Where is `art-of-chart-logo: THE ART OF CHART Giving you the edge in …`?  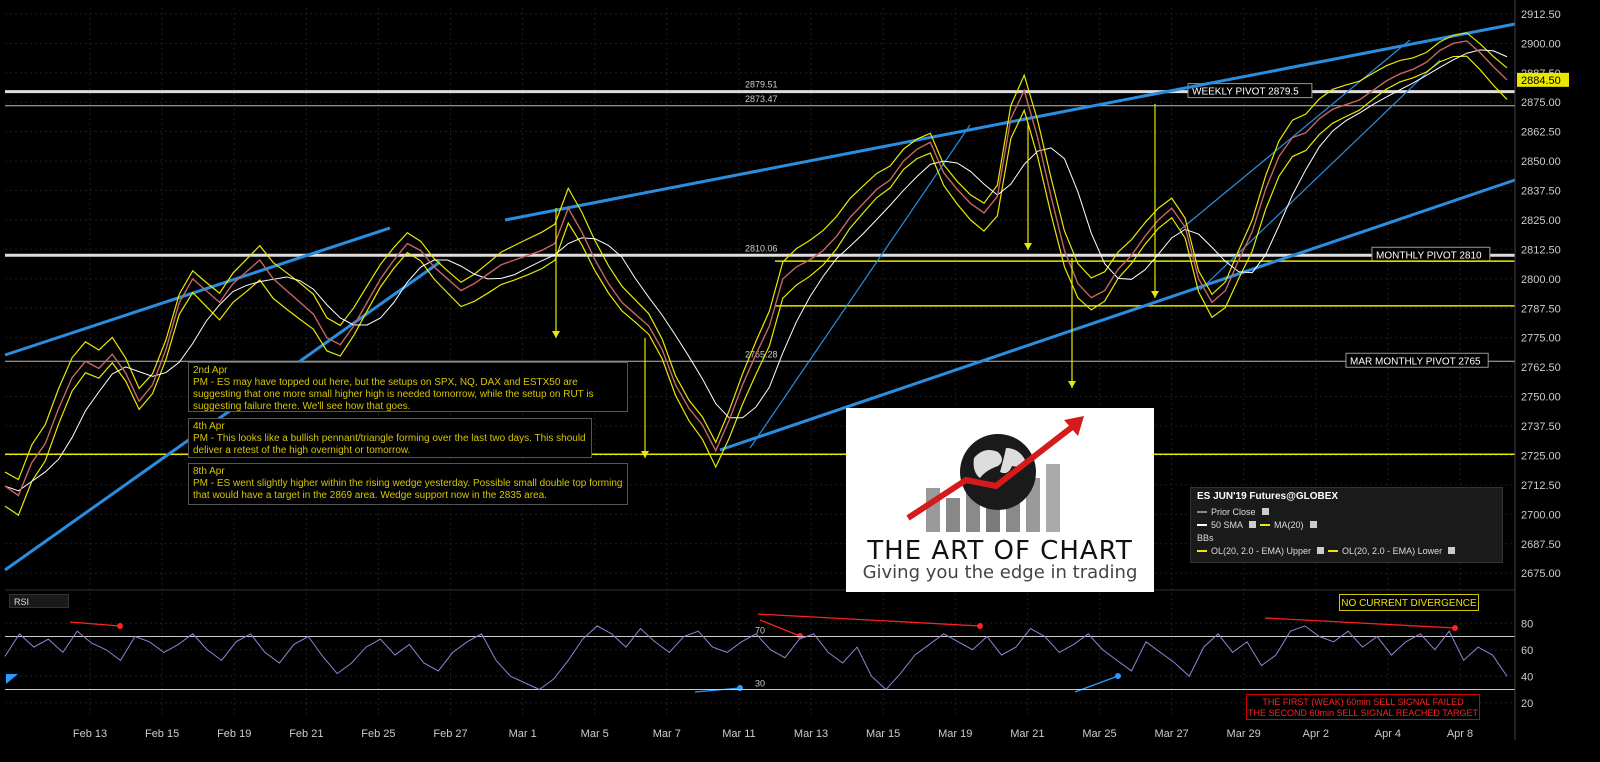
art-of-chart-logo: THE ART OF CHART Giving you the edge in … is located at coordinates (1000, 500).